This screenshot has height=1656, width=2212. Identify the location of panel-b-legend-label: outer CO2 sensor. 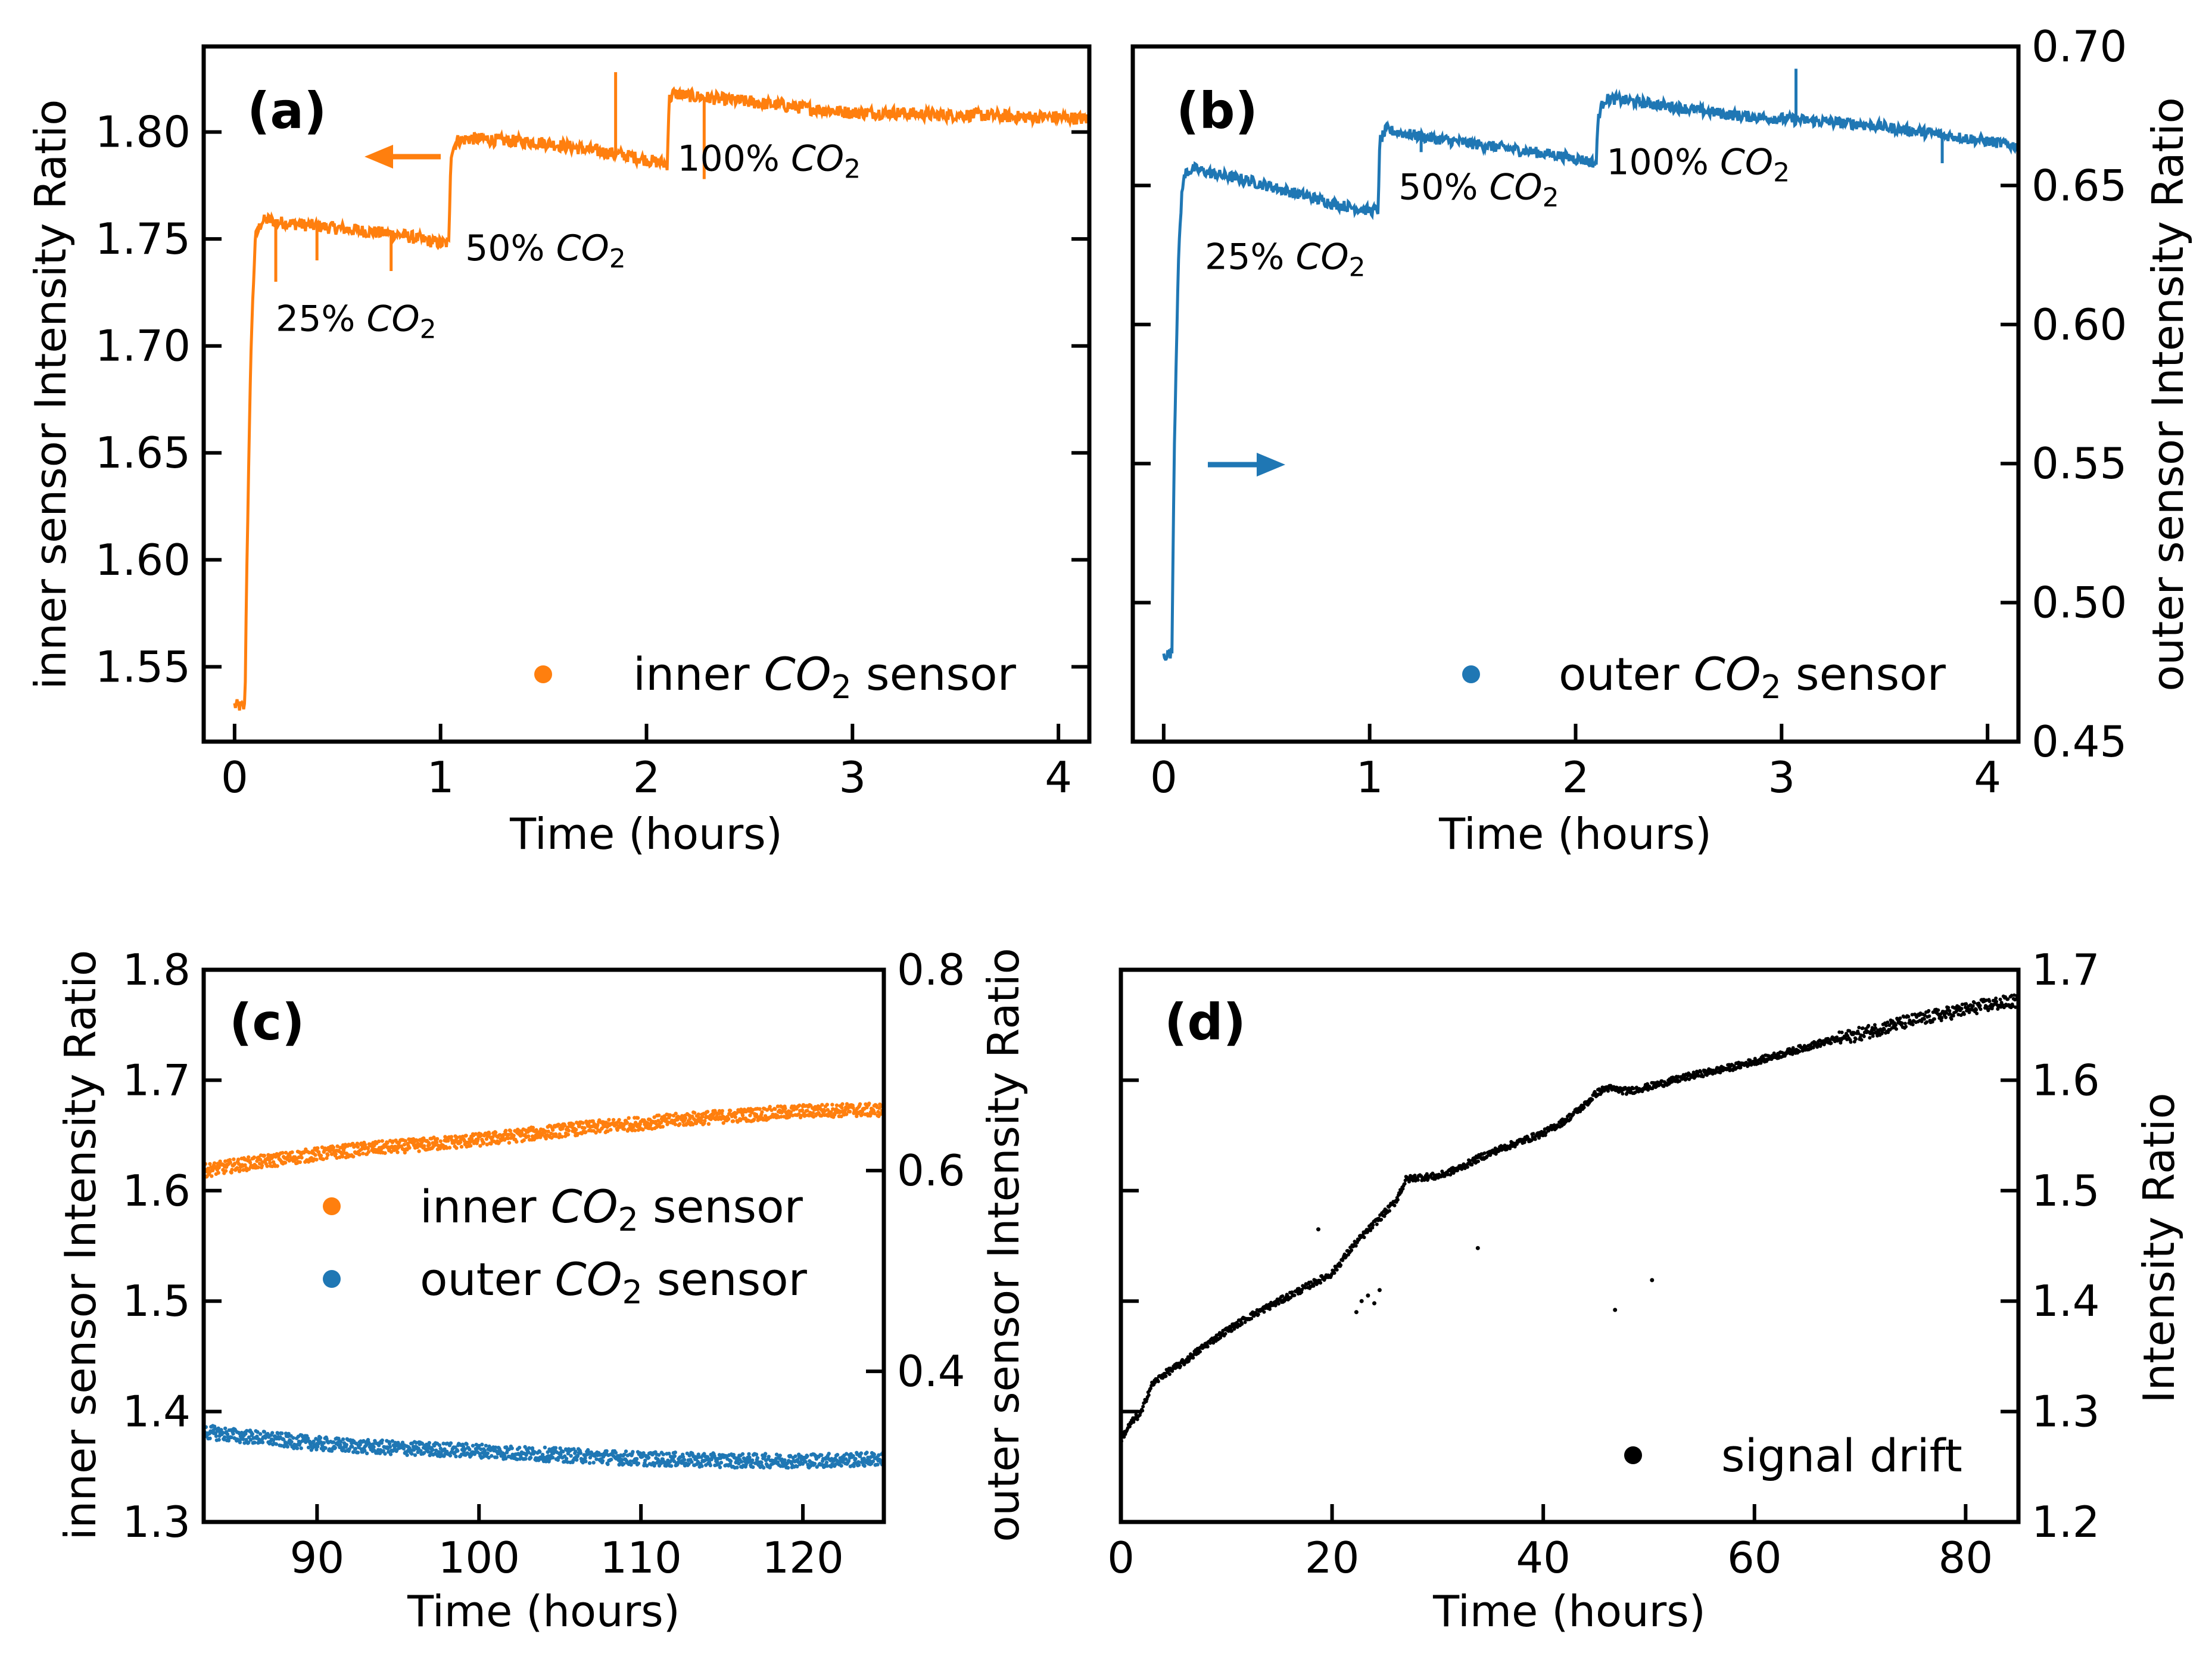
(1753, 677).